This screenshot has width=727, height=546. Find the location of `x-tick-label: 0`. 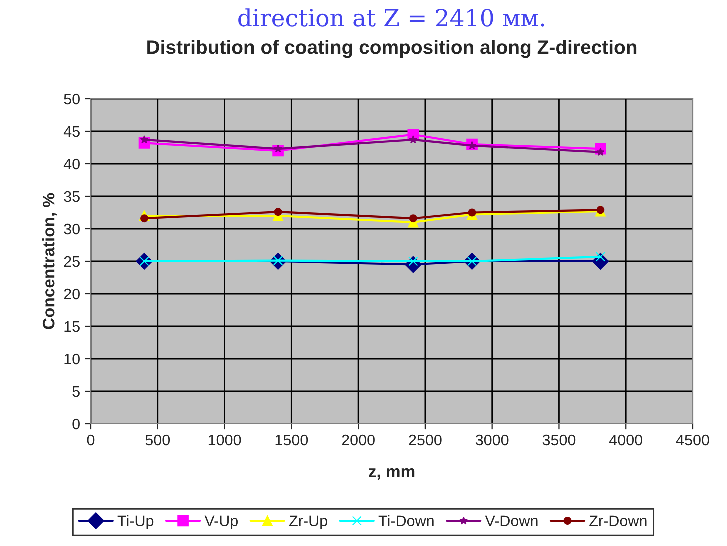

x-tick-label: 0 is located at coordinates (91, 440).